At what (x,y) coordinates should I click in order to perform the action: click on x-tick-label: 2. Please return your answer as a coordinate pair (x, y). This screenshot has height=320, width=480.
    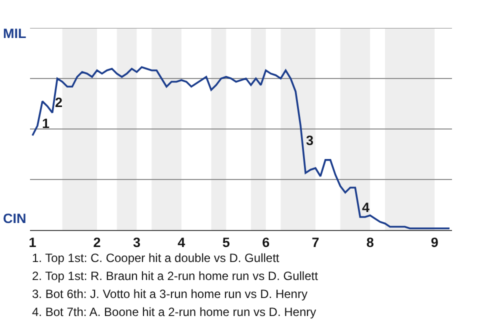
    Looking at the image, I should click on (97, 242).